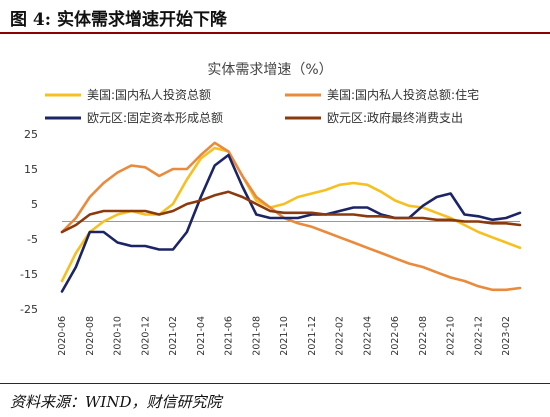 The height and width of the screenshot is (417, 550). What do you see at coordinates (275, 17) in the screenshot?
I see `figure-header: 图 4: 实体需求增速开始下降` at bounding box center [275, 17].